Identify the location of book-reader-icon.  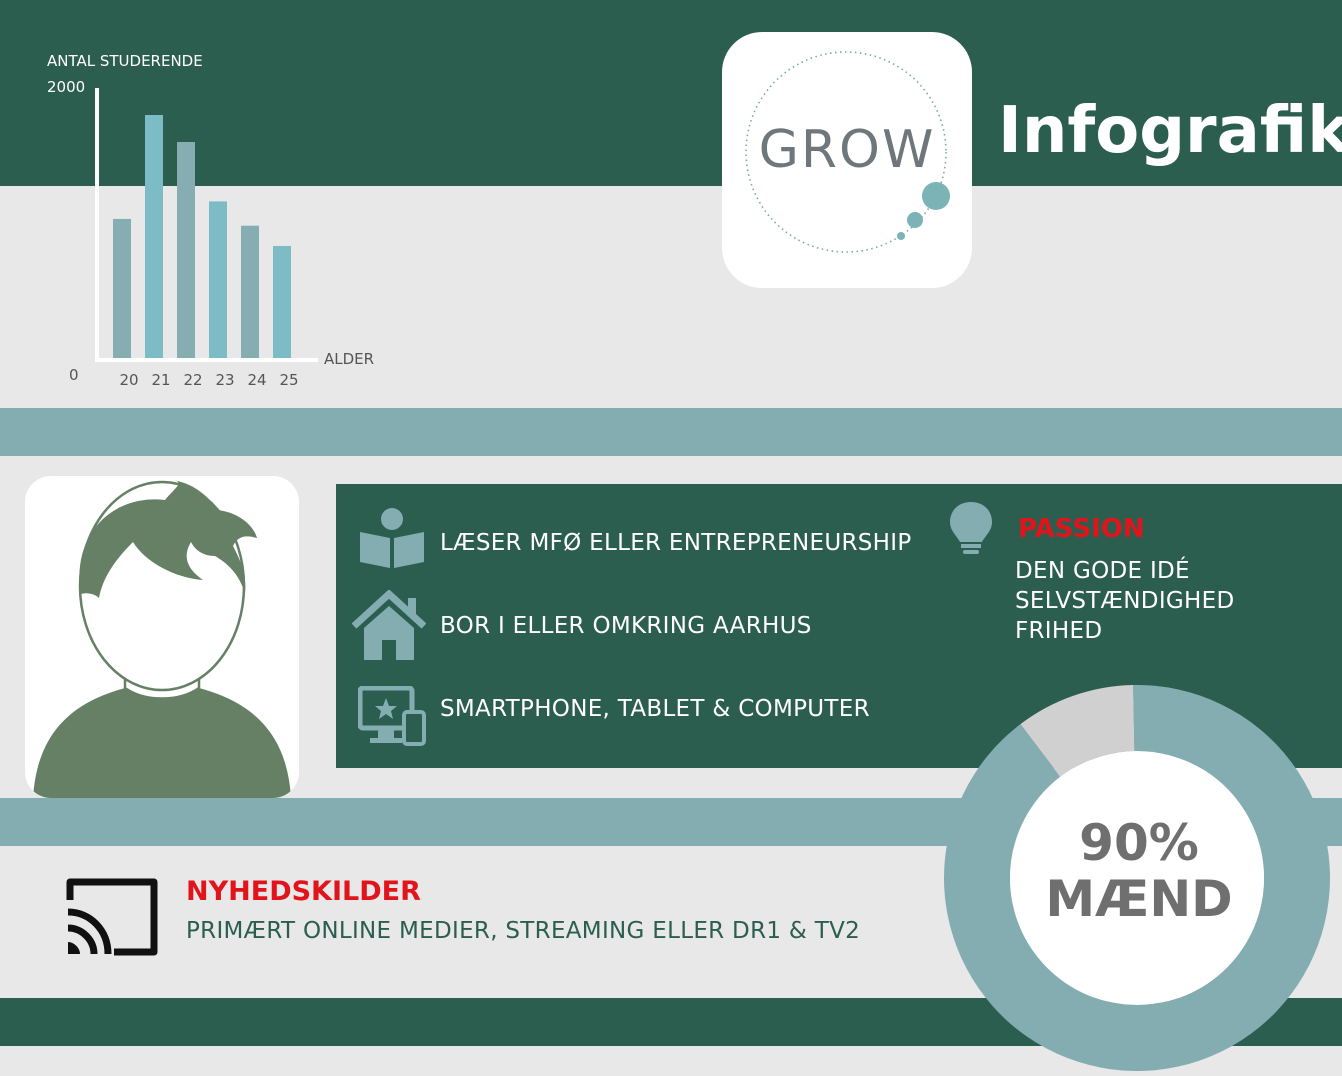
(392, 538).